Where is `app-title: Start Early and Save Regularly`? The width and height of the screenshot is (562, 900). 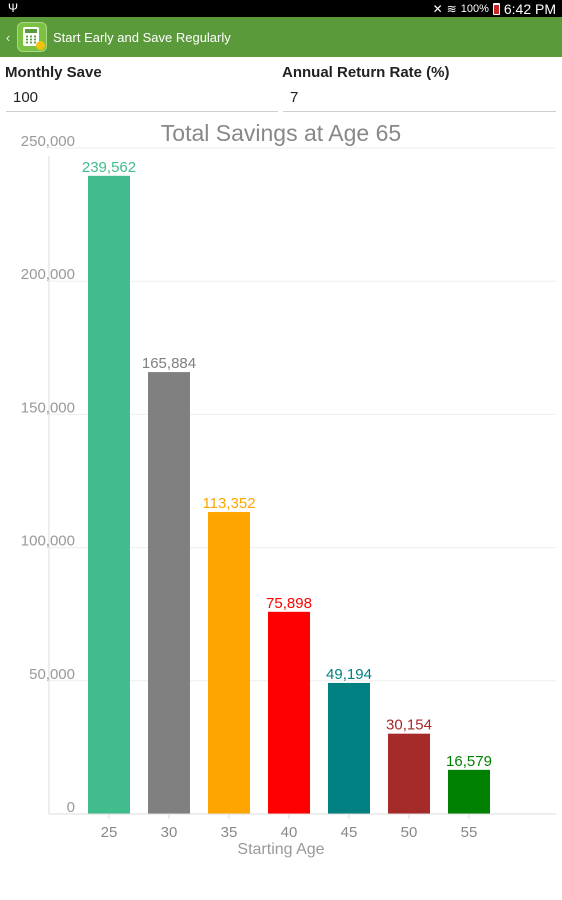
app-title: Start Early and Save Regularly is located at coordinates (142, 37).